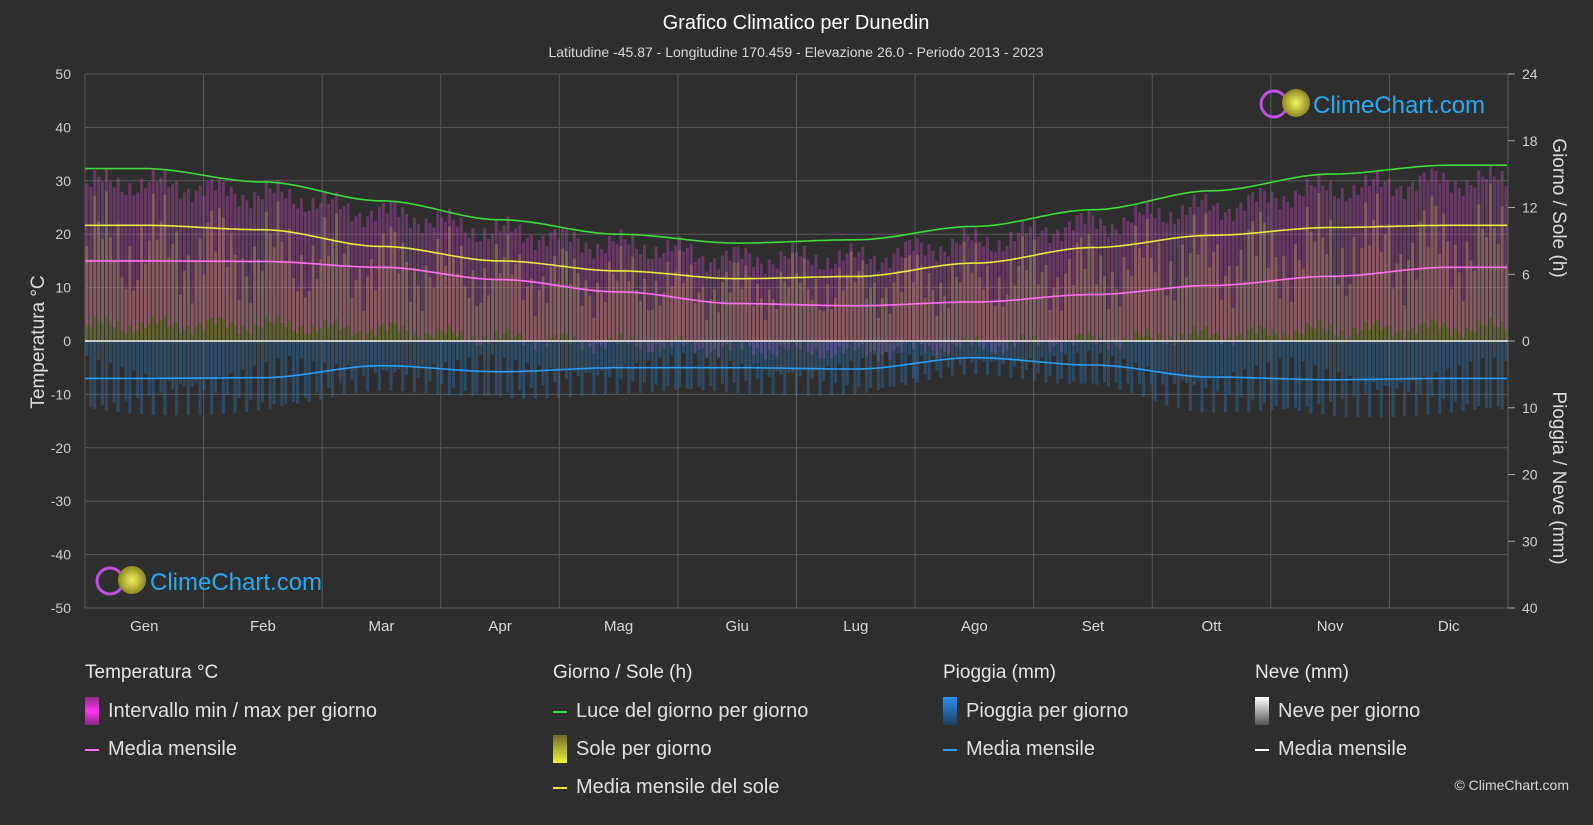  I want to click on left-tick-label: -50, so click(61, 608).